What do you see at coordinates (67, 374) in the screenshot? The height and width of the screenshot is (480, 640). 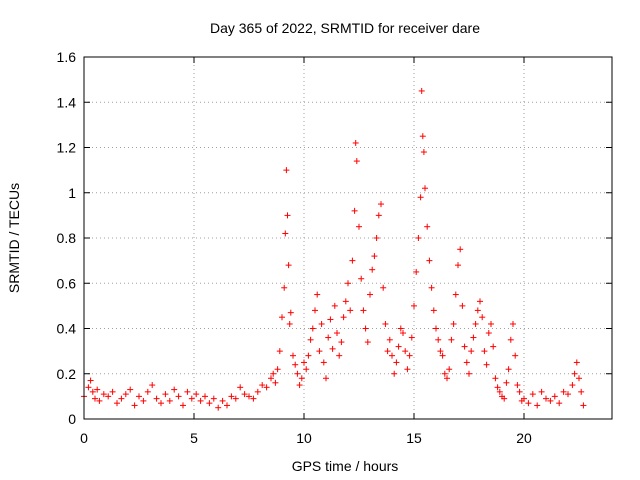 I see `y-tick-label: 0.2` at bounding box center [67, 374].